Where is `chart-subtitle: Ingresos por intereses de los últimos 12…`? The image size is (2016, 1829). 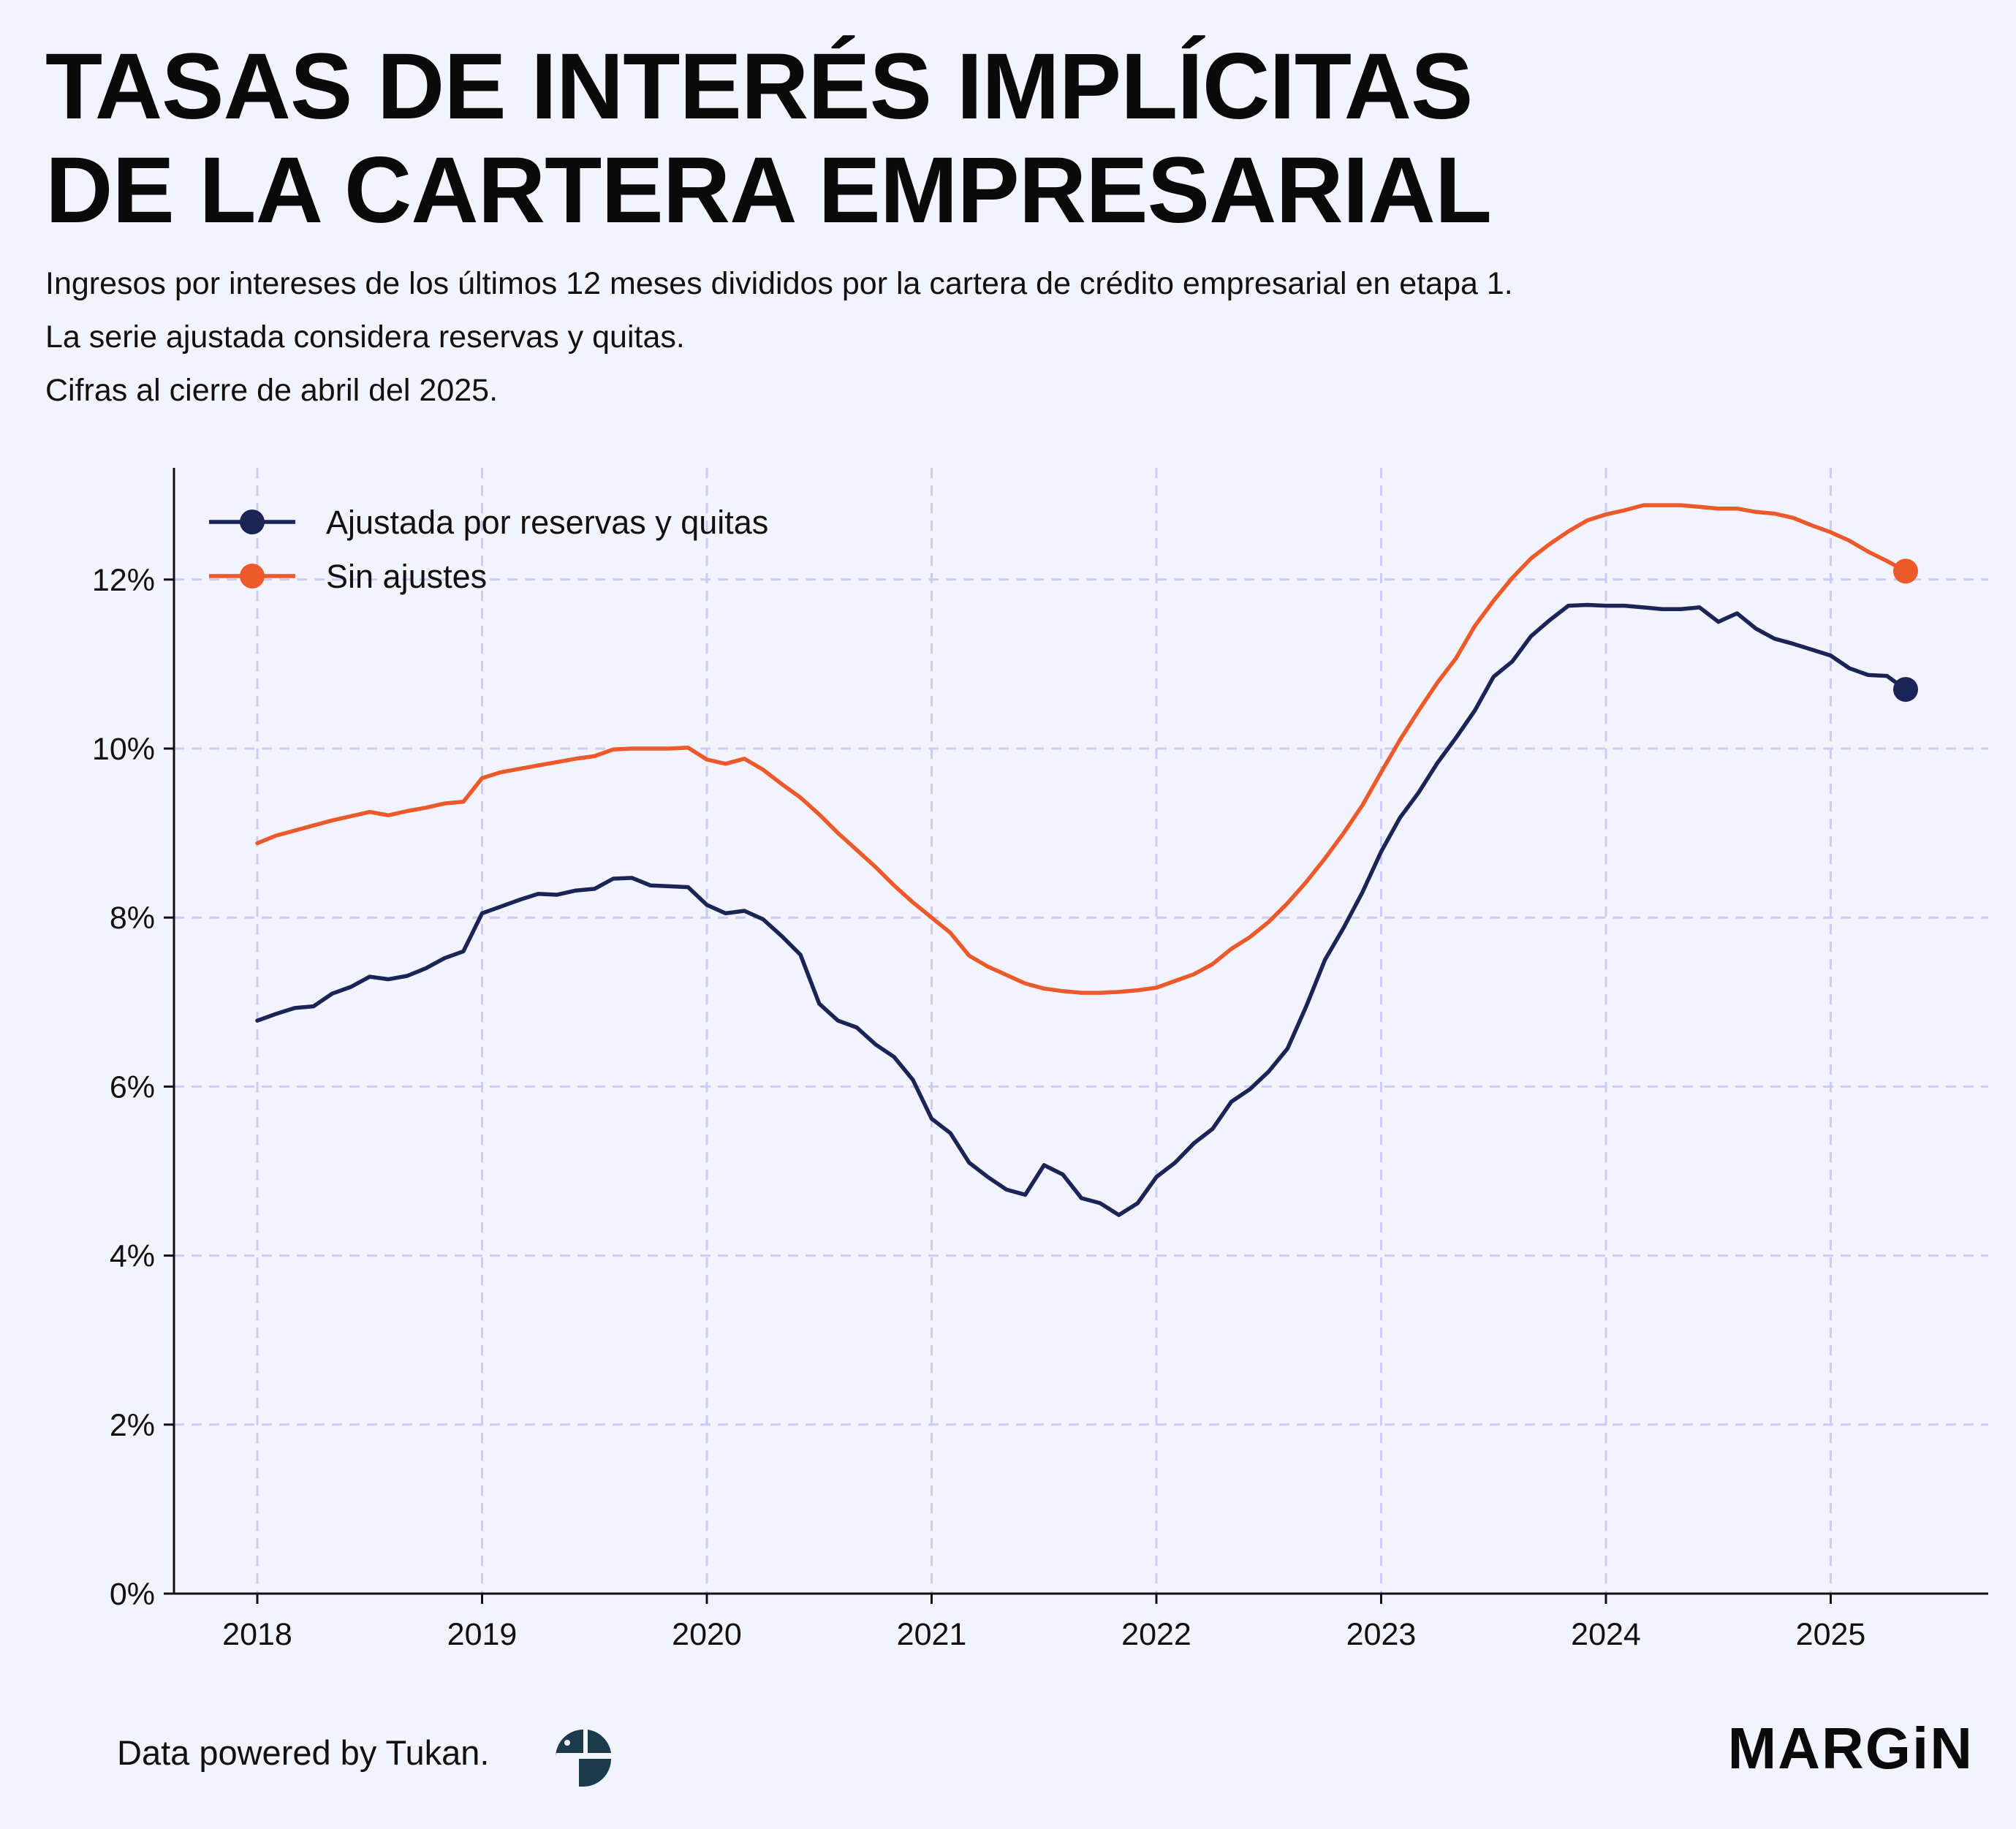 chart-subtitle: Ingresos por intereses de los últimos 12… is located at coordinates (995, 337).